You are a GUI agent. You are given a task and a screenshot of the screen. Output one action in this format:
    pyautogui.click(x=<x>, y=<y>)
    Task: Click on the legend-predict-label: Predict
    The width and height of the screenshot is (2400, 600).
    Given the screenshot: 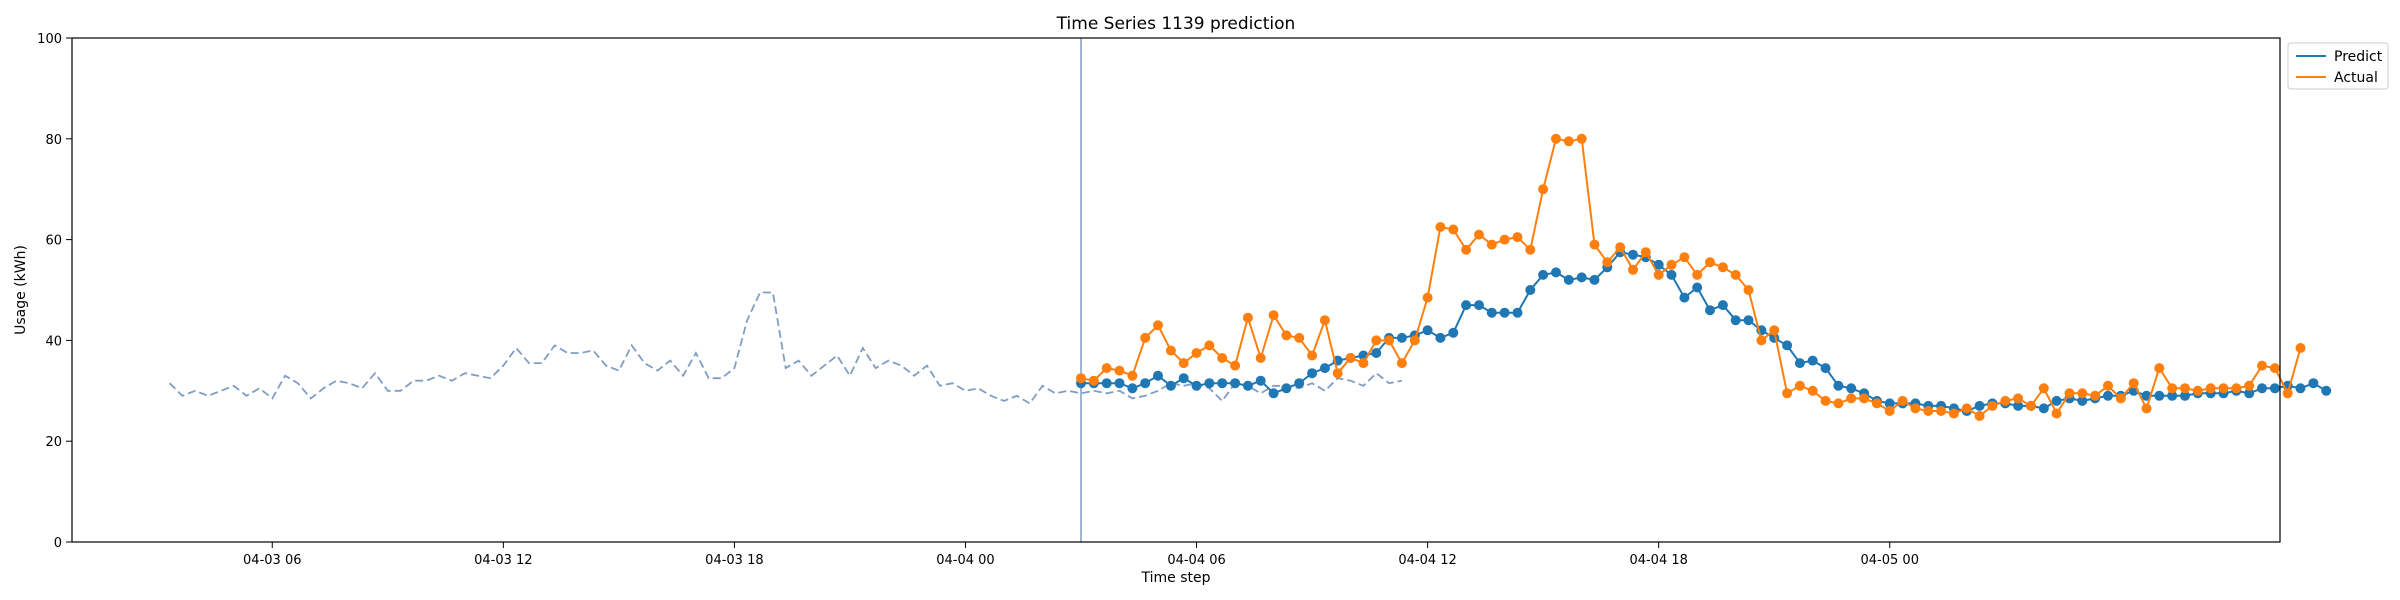 What is the action you would take?
    pyautogui.click(x=2358, y=57)
    